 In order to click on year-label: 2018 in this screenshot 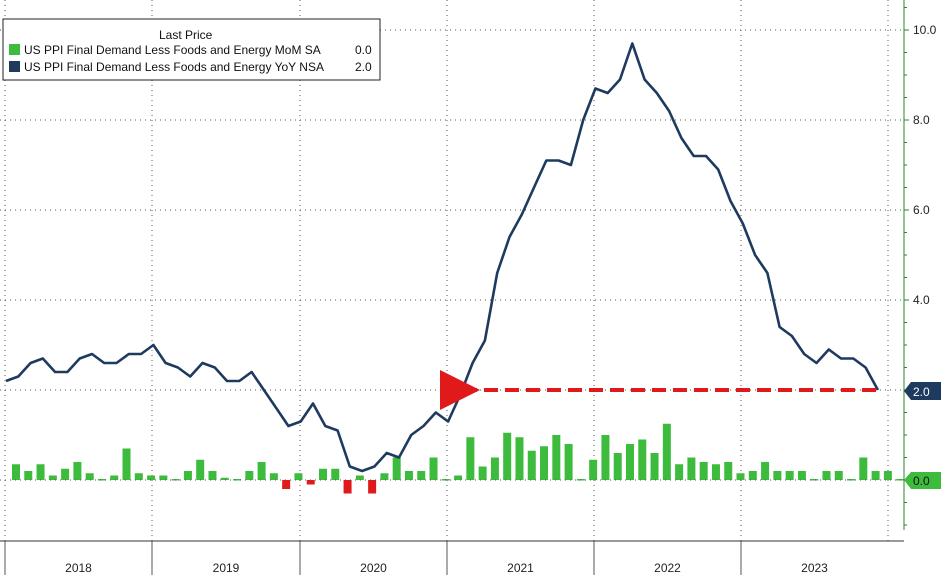, I will do `click(78, 568)`.